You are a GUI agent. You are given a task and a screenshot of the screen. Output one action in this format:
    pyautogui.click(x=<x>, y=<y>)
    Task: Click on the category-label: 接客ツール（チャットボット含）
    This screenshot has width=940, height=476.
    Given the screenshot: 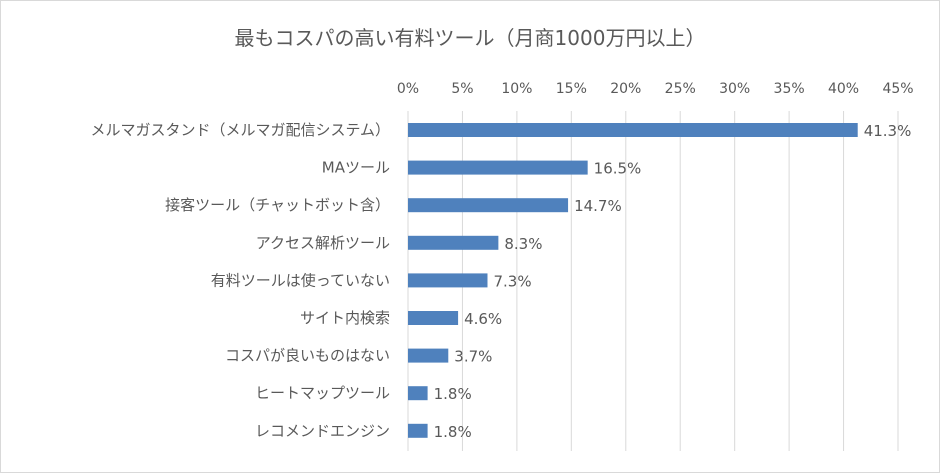 What is the action you would take?
    pyautogui.click(x=277, y=205)
    